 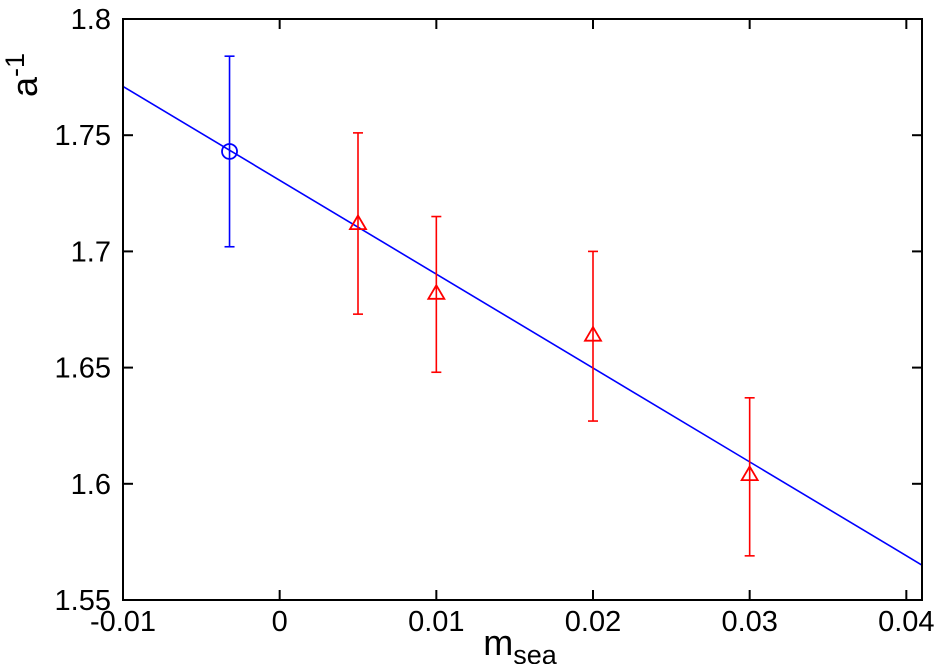 What do you see at coordinates (91, 20) in the screenshot?
I see `y-tick-label: 1.8` at bounding box center [91, 20].